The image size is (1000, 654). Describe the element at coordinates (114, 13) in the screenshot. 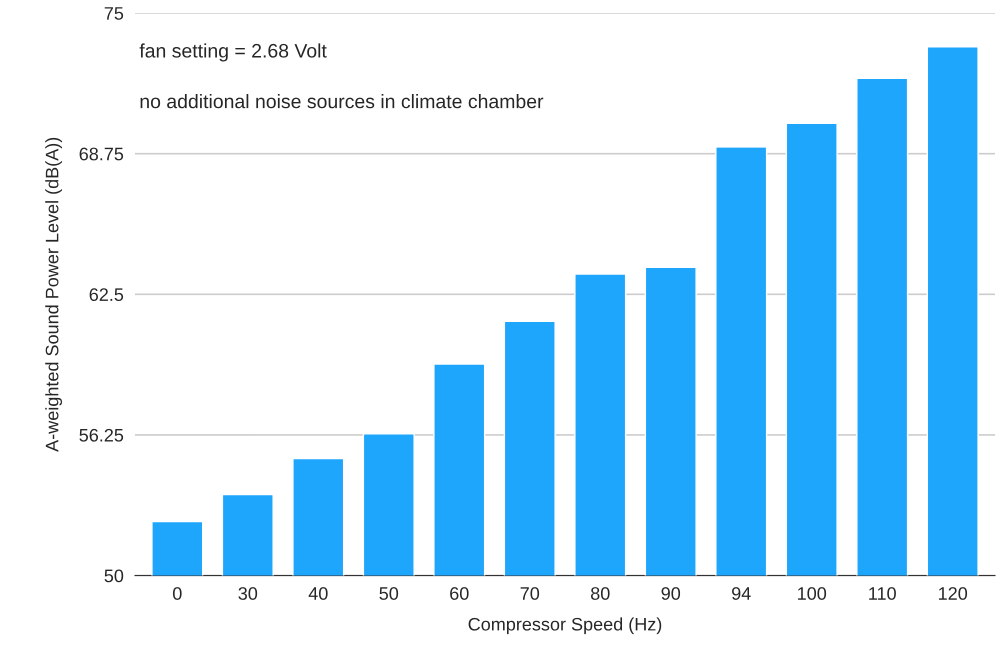

I see `y-tick-label: 75` at that location.